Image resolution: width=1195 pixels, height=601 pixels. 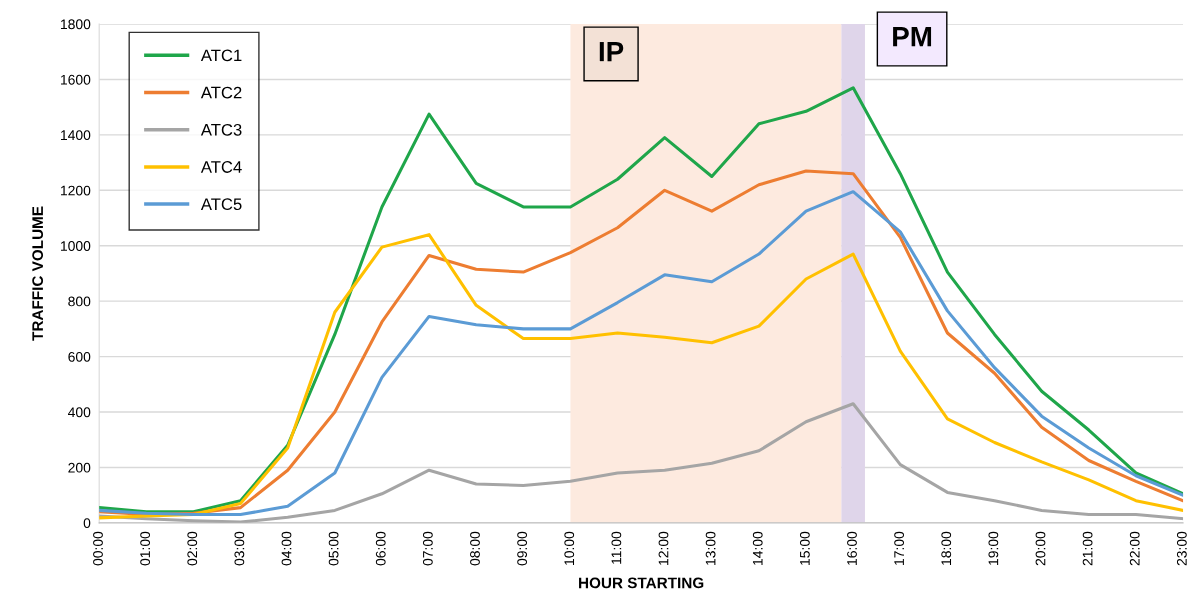 What do you see at coordinates (79, 356) in the screenshot?
I see `y-tick-label: 600` at bounding box center [79, 356].